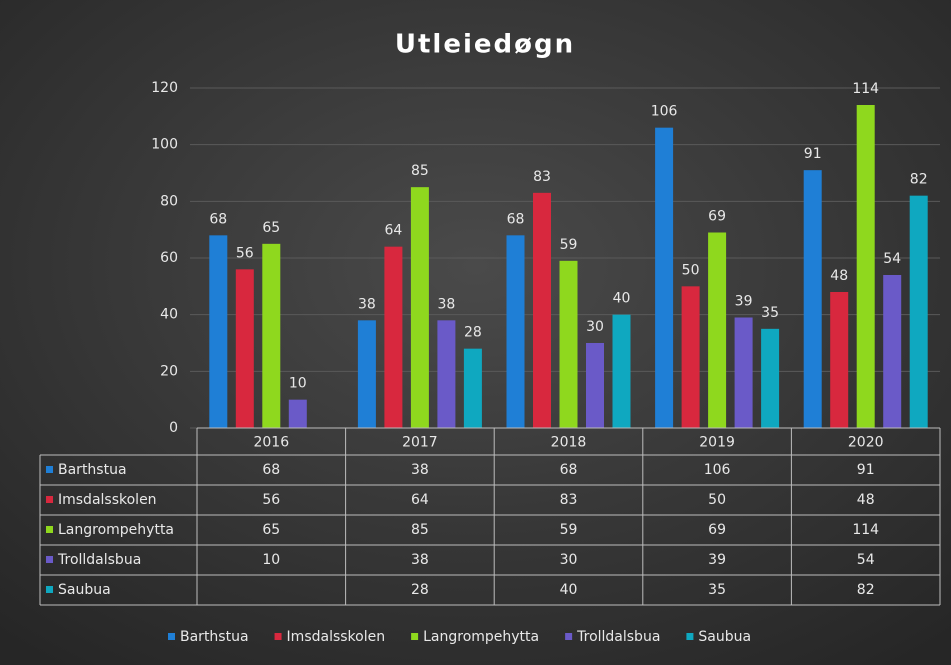 The image size is (951, 665). What do you see at coordinates (169, 315) in the screenshot?
I see `y-tick-label: 40` at bounding box center [169, 315].